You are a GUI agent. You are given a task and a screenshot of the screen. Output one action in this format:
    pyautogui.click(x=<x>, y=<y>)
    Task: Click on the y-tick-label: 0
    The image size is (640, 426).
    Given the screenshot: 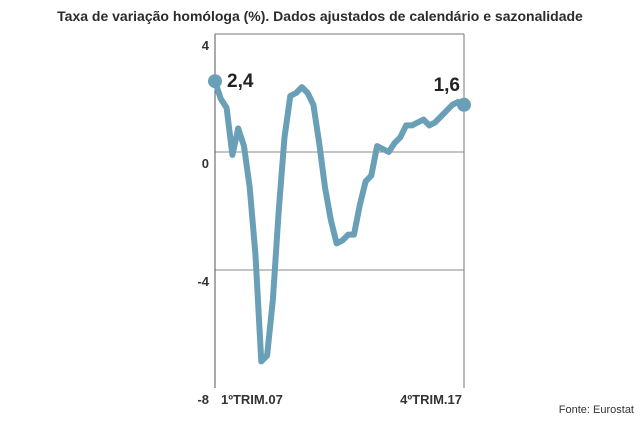 What is the action you would take?
    pyautogui.click(x=205, y=163)
    